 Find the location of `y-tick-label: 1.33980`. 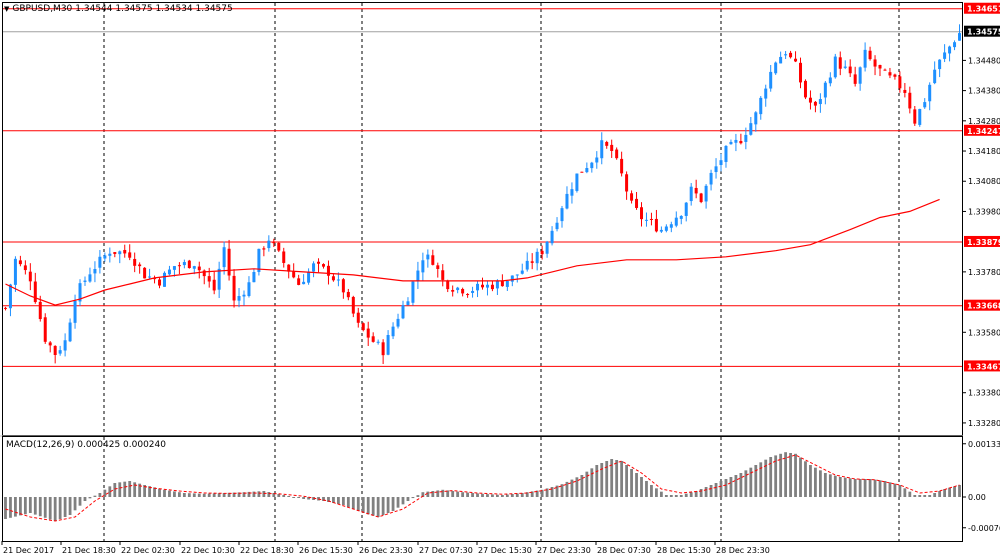

y-tick-label: 1.33980 is located at coordinates (984, 211).